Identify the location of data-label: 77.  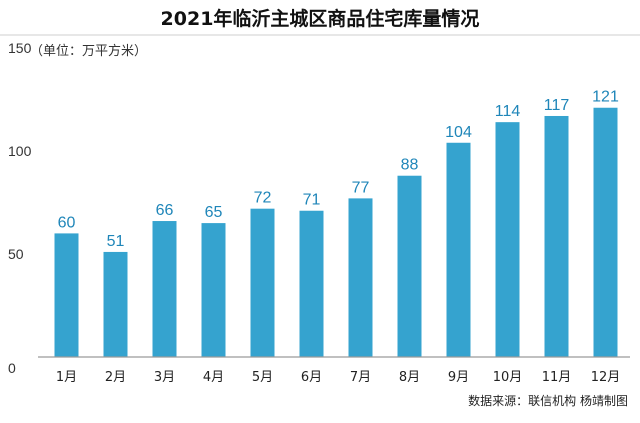
(361, 187).